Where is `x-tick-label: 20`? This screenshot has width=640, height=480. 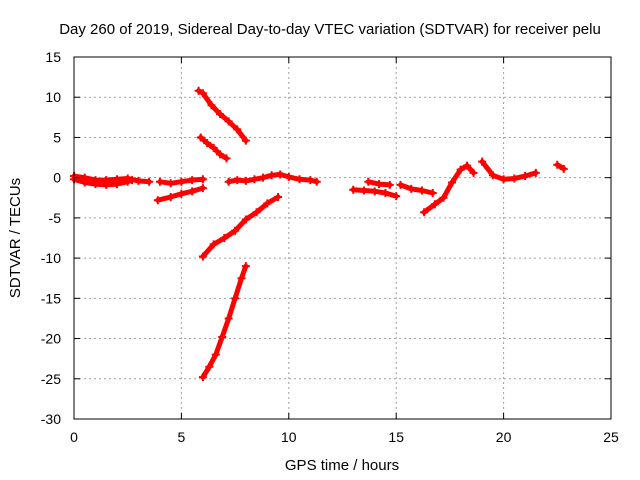
x-tick-label: 20 is located at coordinates (504, 437).